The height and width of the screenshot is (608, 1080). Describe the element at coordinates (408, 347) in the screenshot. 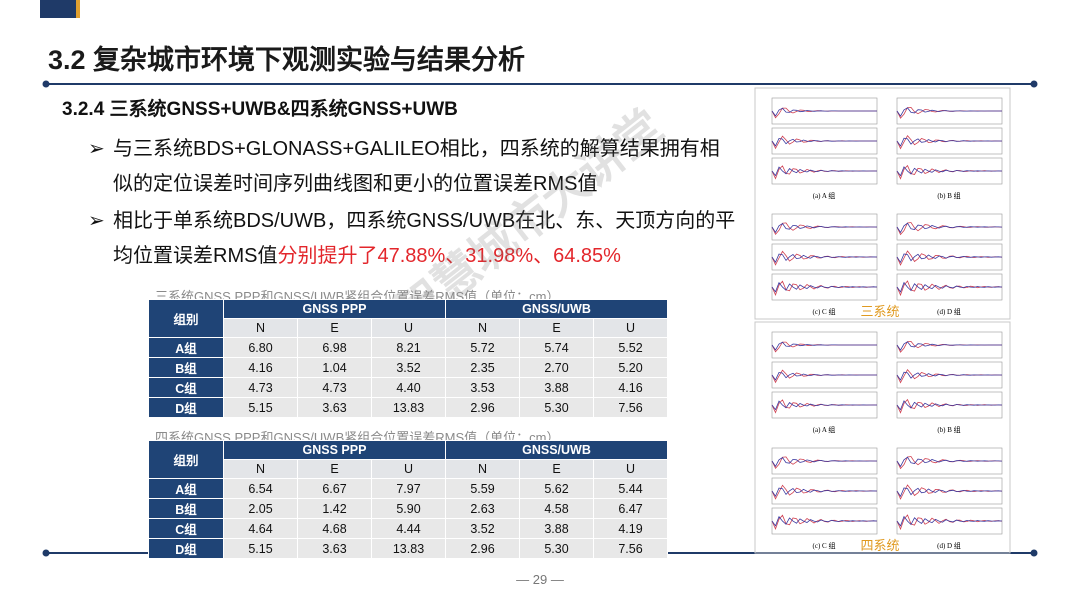

I see `data-row: A组 6.80 6.98 8.21 5.72 5.74 5.52` at that location.